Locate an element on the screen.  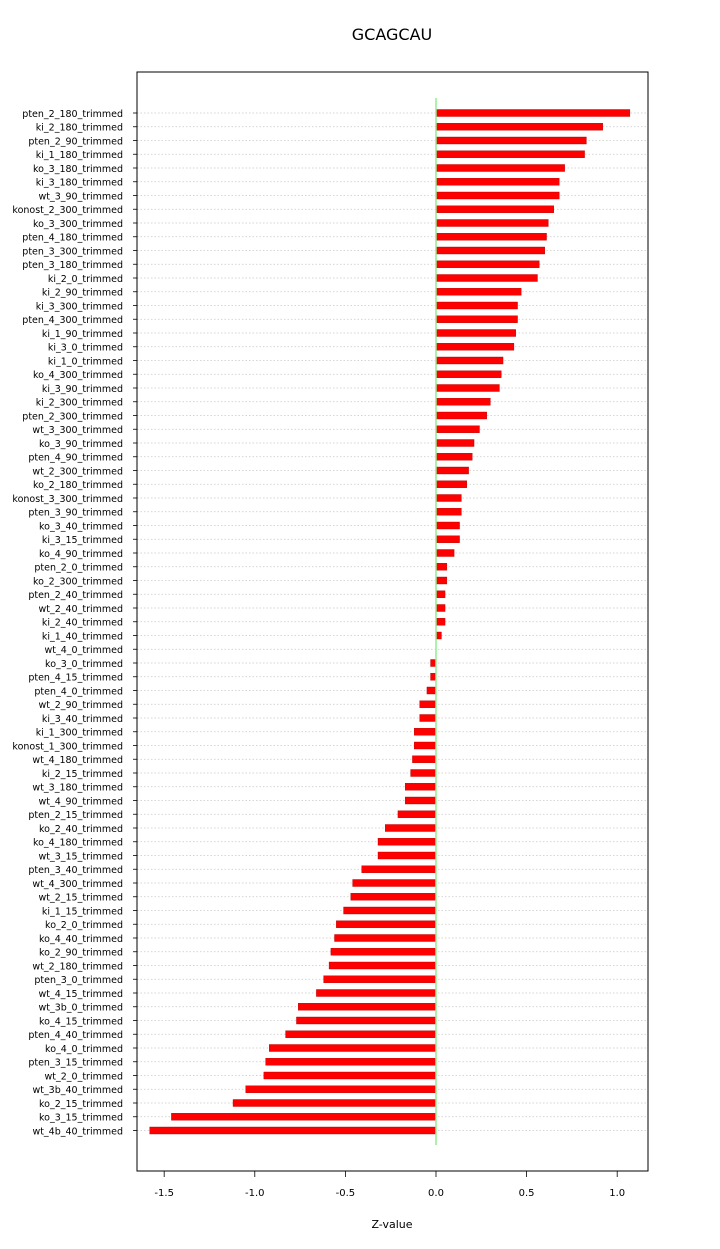
x-tick-label: -1.0 is located at coordinates (255, 1193).